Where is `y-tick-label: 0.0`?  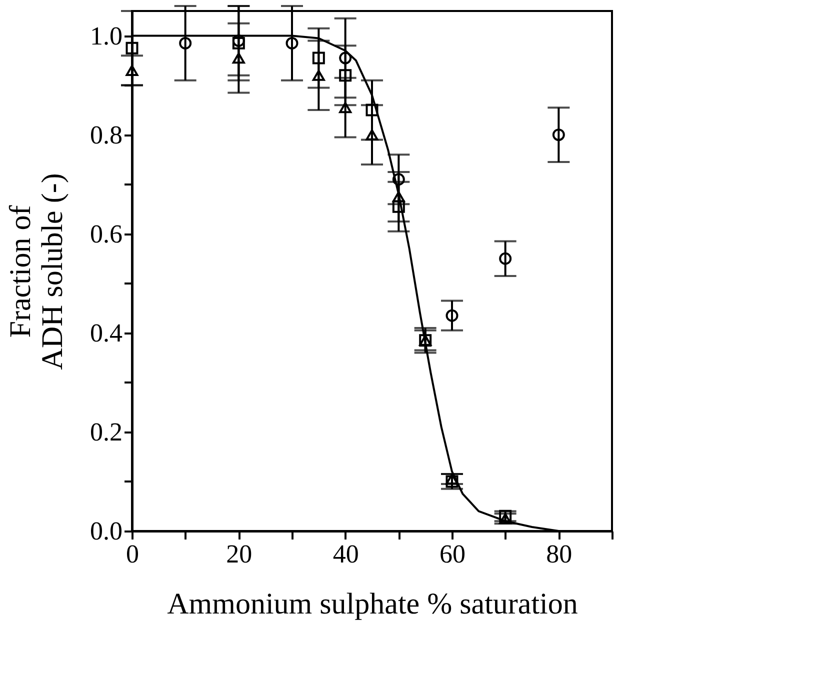
y-tick-label: 0.0 is located at coordinates (106, 531).